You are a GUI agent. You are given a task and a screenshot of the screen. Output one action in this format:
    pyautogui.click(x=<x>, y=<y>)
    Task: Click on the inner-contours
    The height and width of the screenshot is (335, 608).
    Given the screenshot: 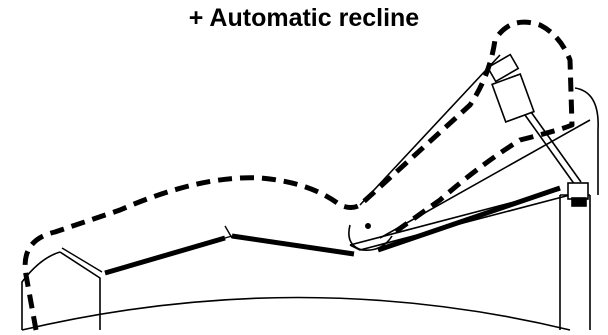 What is the action you would take?
    pyautogui.click(x=147, y=249)
    